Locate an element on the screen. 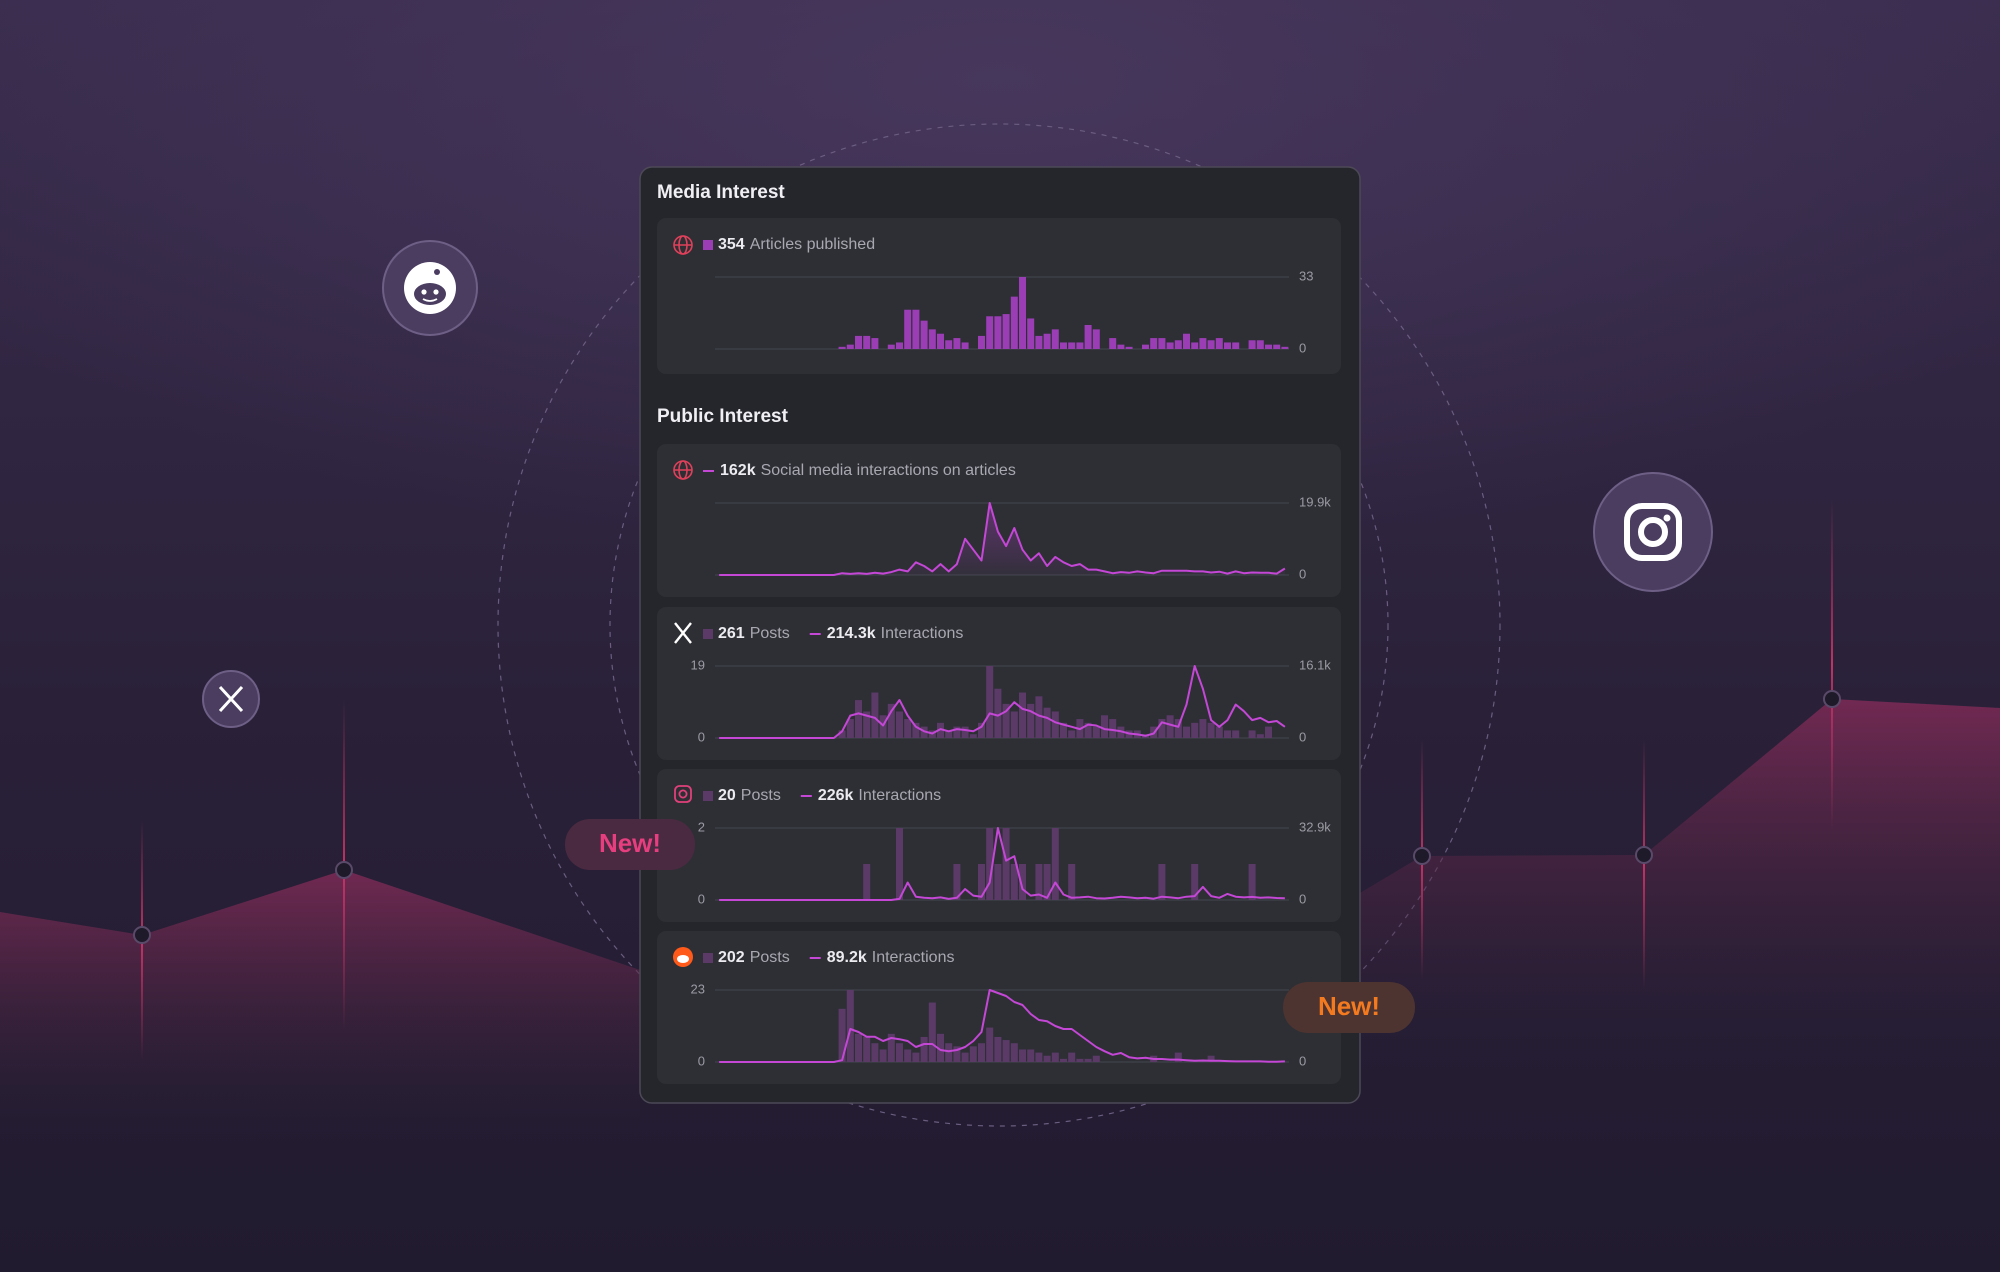  x-float is located at coordinates (231, 699).